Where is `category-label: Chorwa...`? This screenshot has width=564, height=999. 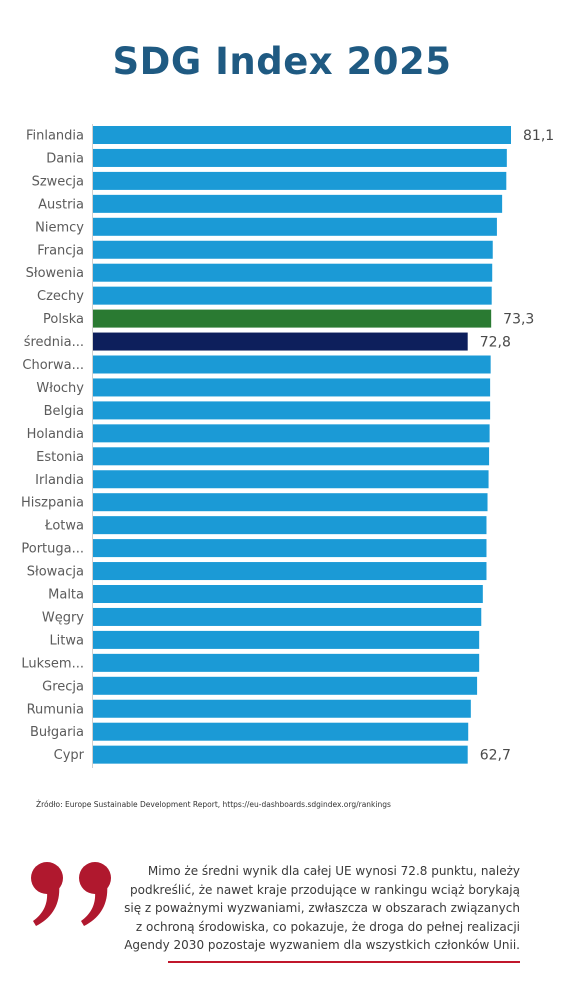 category-label: Chorwa... is located at coordinates (53, 365).